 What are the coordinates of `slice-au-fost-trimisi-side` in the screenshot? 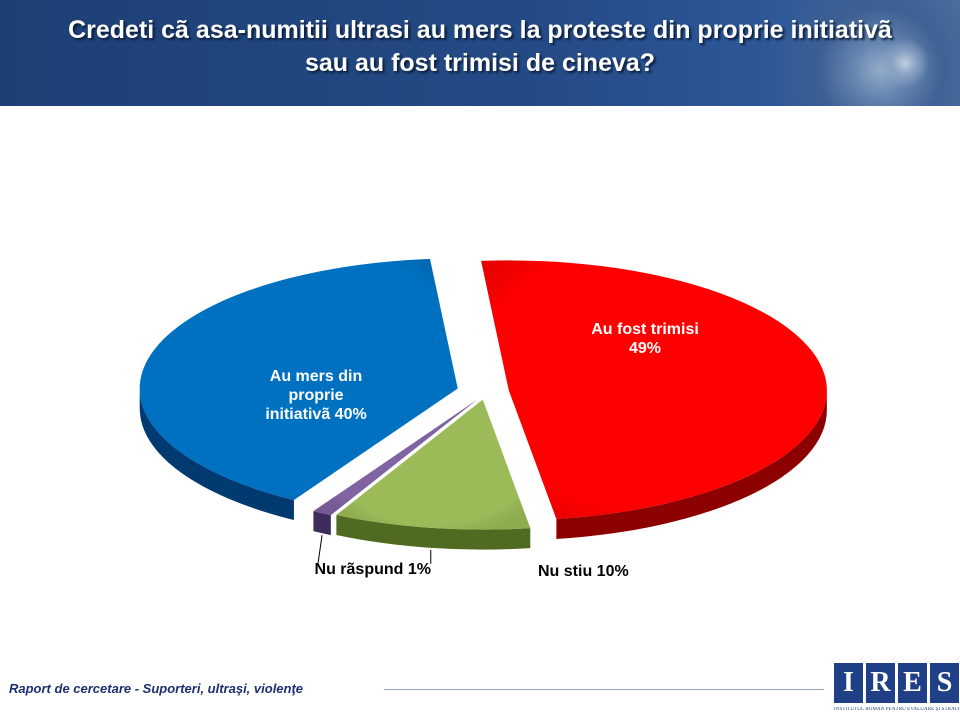 It's located at (691, 464).